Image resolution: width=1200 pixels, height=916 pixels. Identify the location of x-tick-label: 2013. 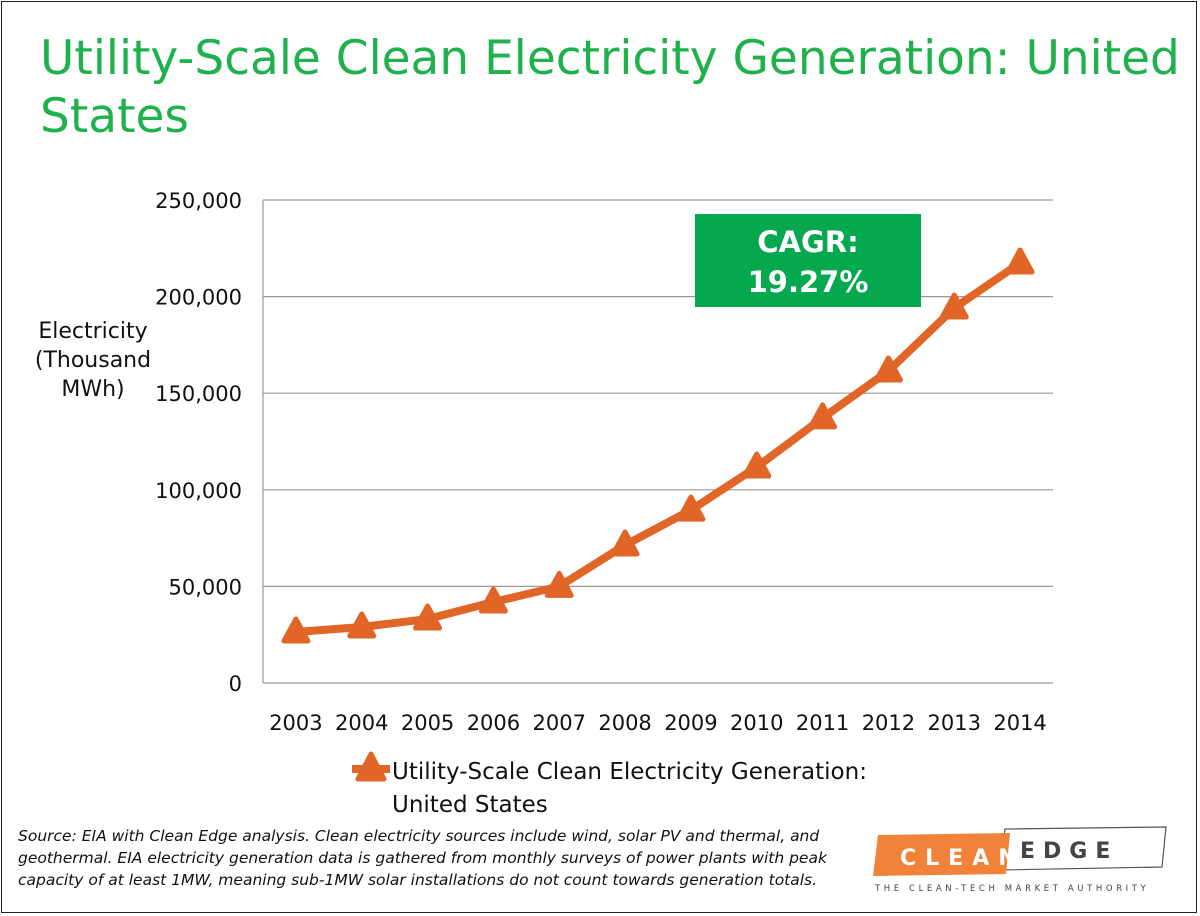
(954, 723).